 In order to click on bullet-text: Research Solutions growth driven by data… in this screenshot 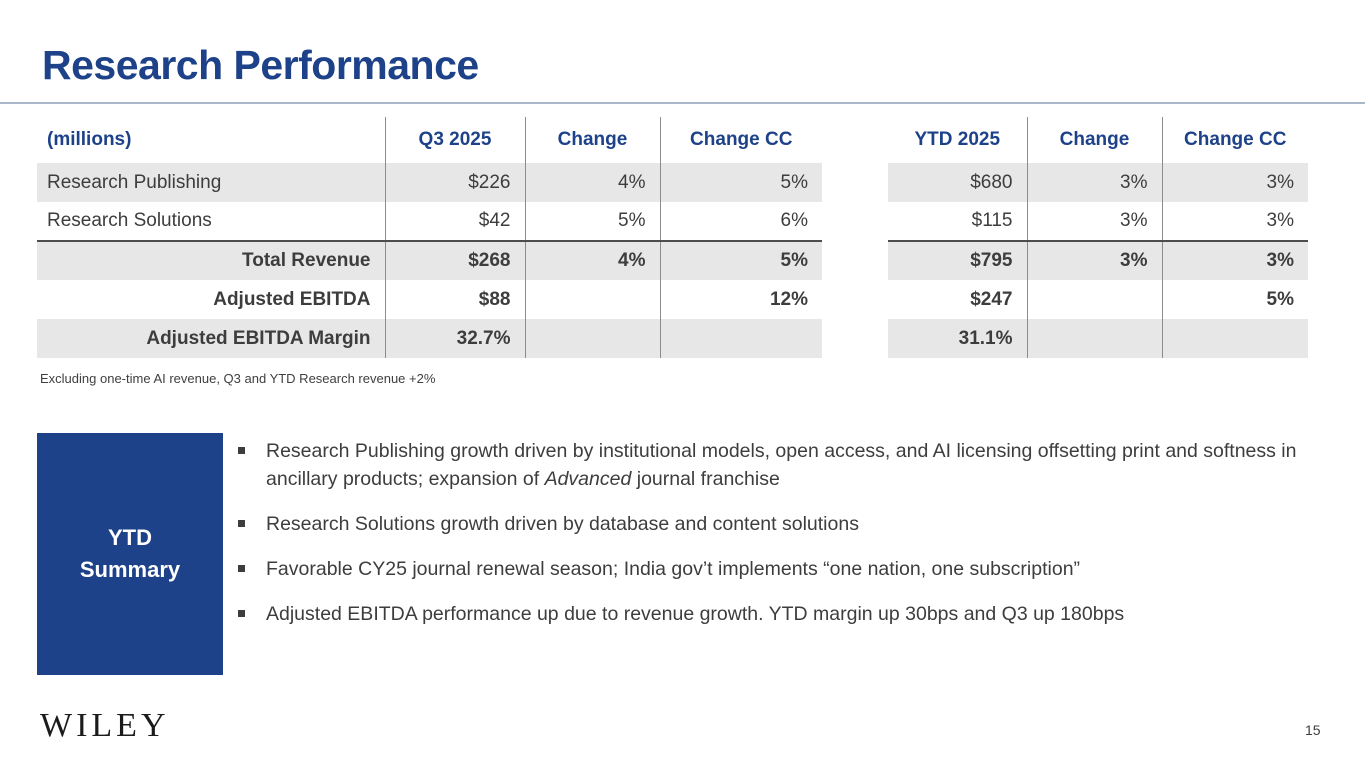, I will do `click(562, 524)`.